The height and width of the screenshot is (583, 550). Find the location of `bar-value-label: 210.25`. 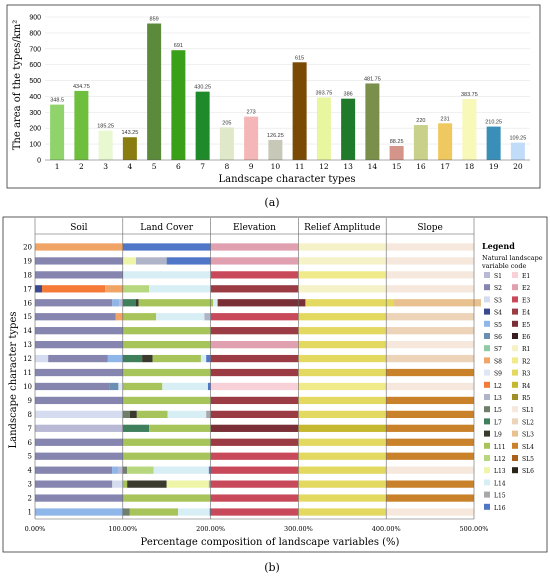

bar-value-label: 210.25 is located at coordinates (493, 123).